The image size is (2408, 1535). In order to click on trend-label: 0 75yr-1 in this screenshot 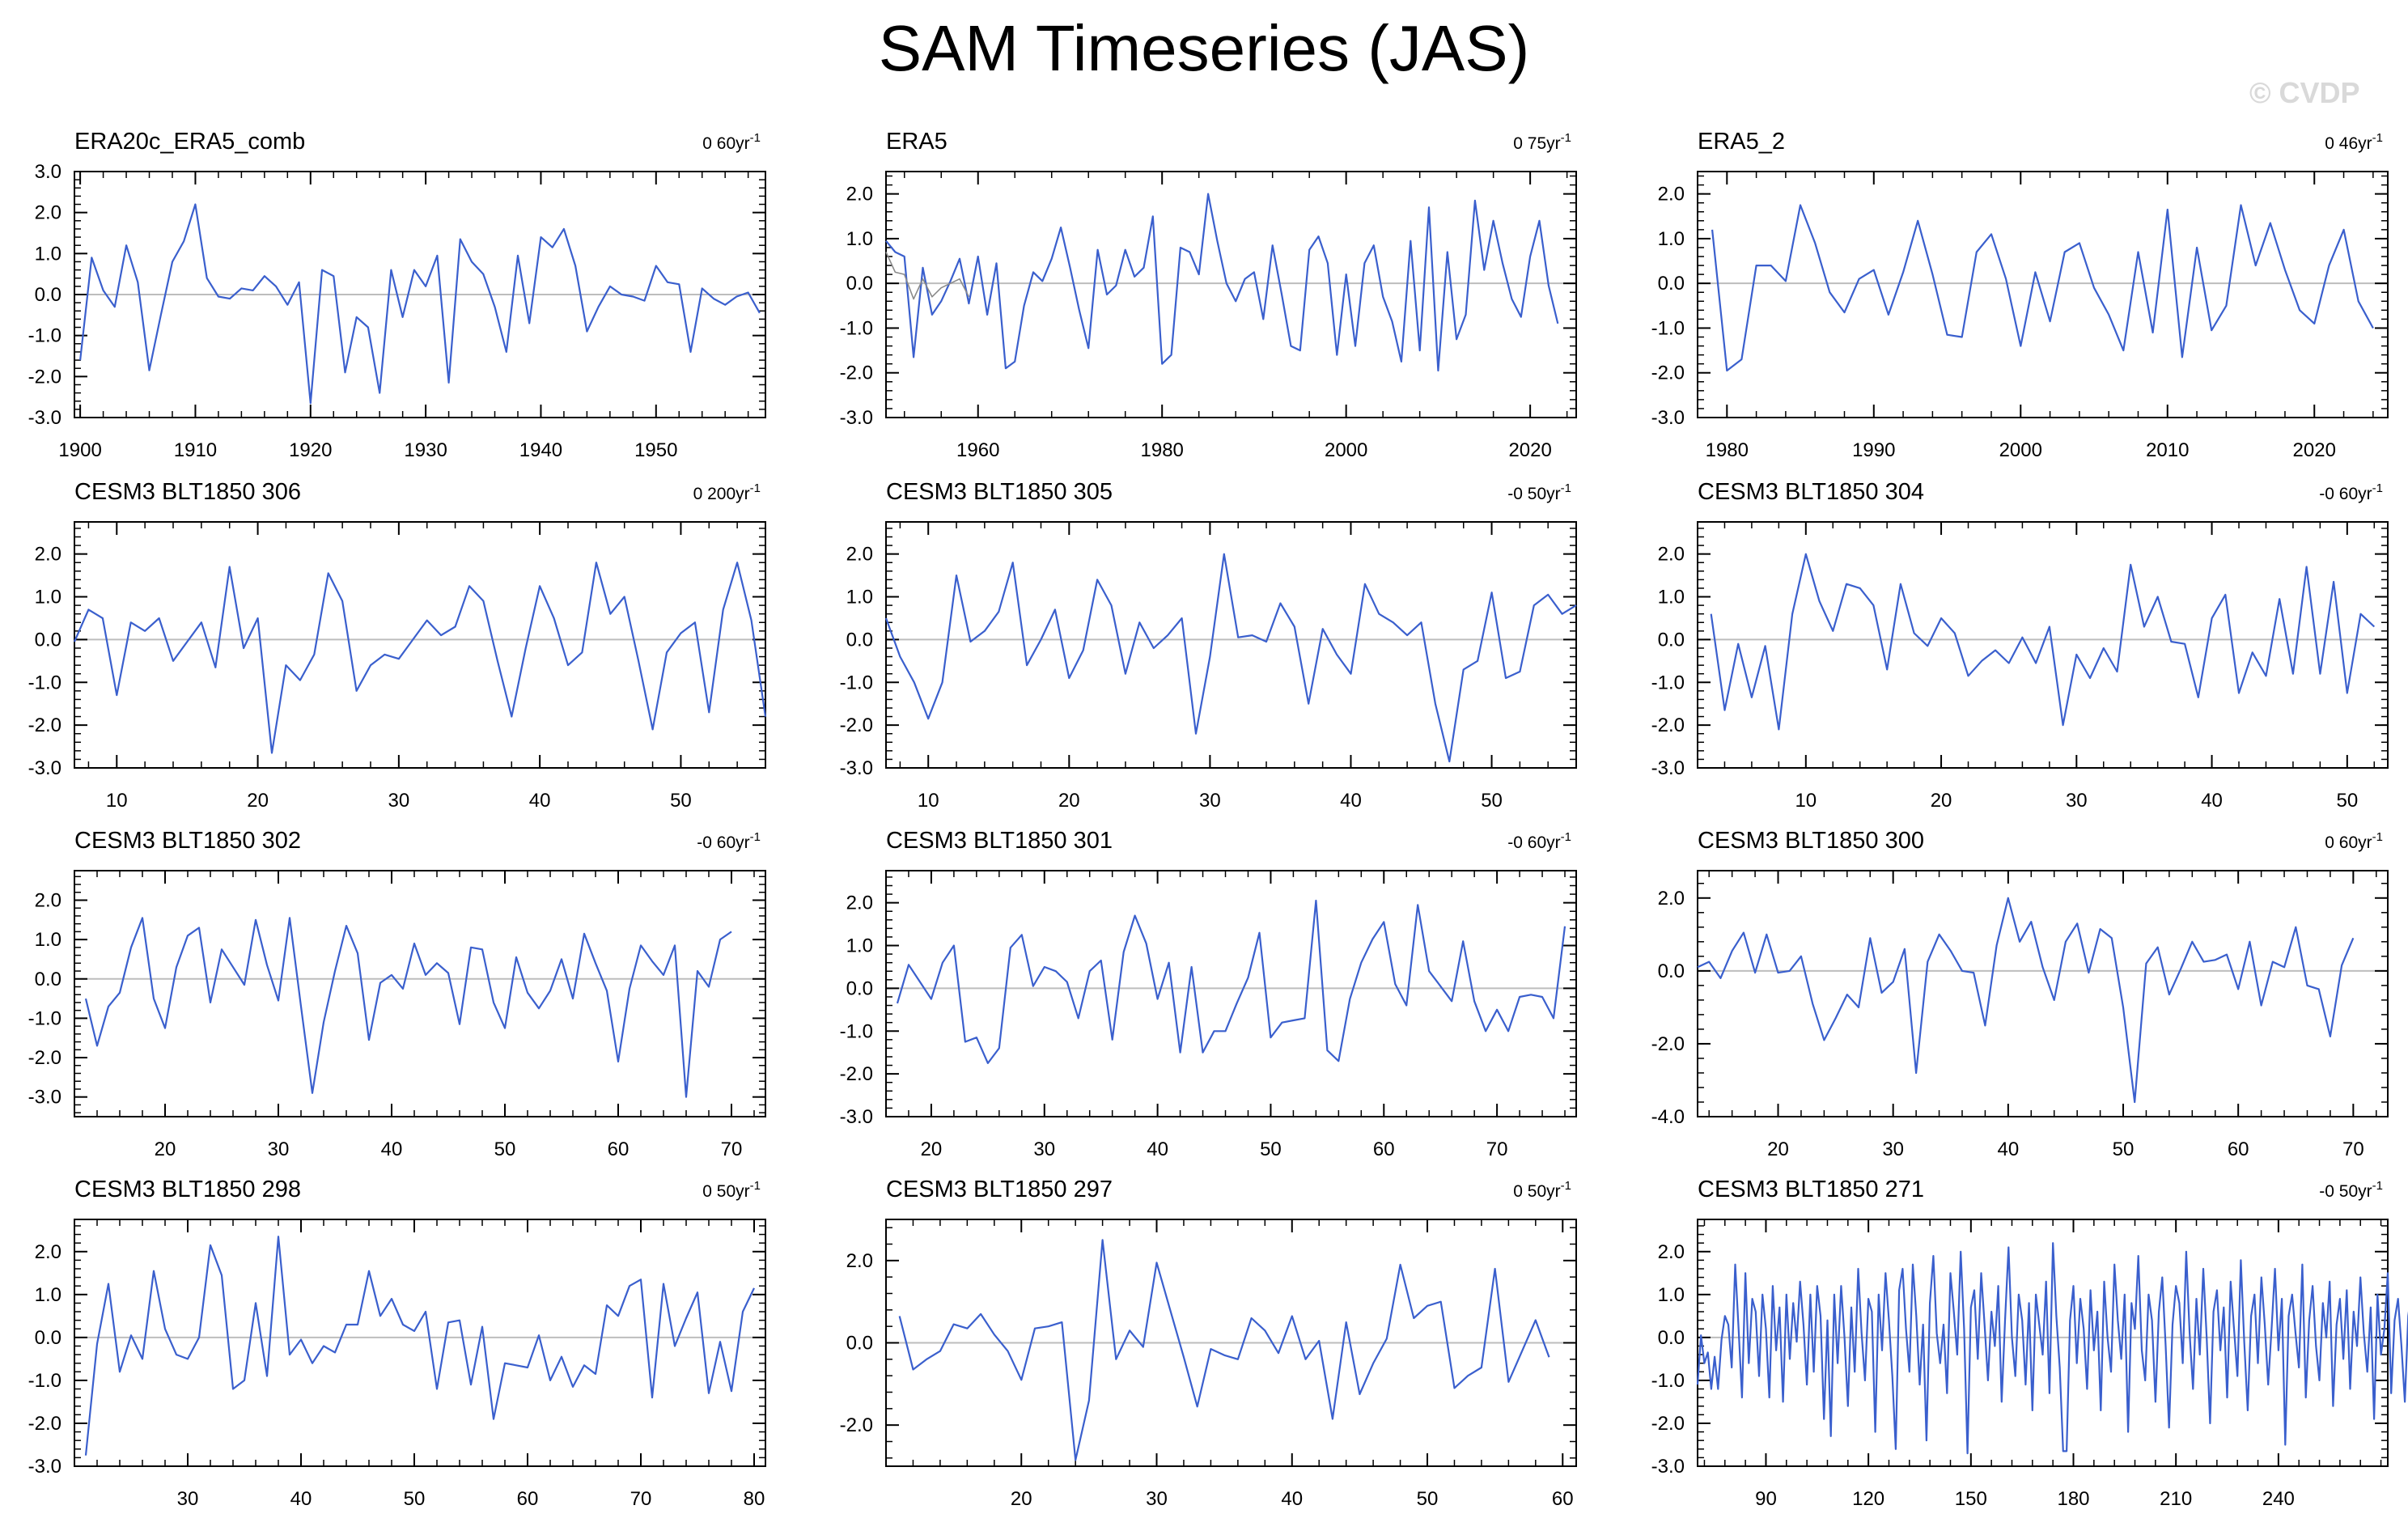, I will do `click(1542, 142)`.